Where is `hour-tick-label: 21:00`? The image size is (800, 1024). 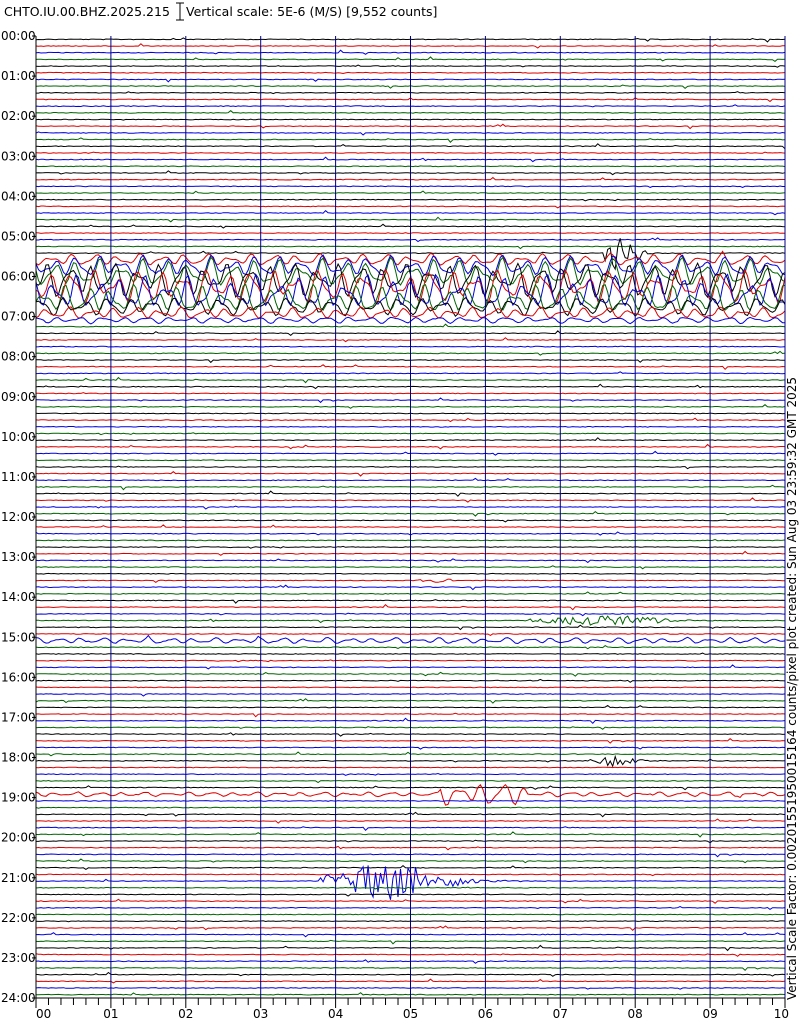 hour-tick-label: 21:00 is located at coordinates (18, 878).